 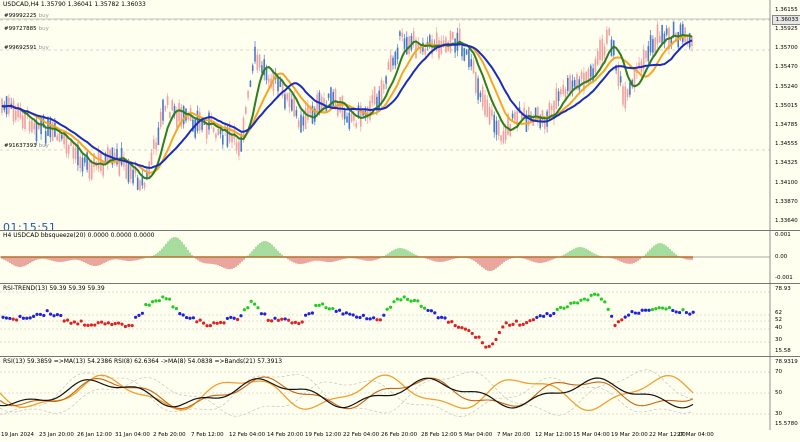 What do you see at coordinates (778, 320) in the screenshot?
I see `indicator-tick: 52` at bounding box center [778, 320].